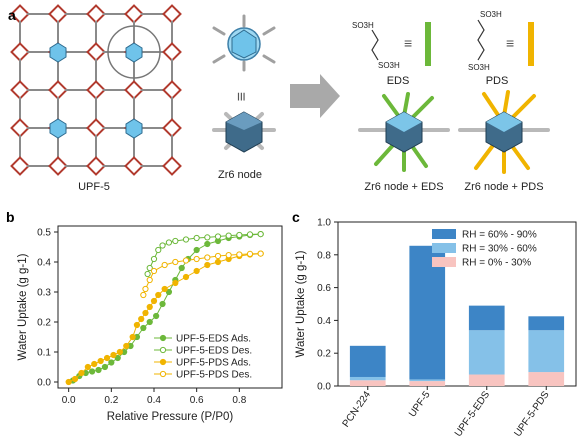  What do you see at coordinates (408, 43) in the screenshot?
I see `eds-equiv: ≡` at bounding box center [408, 43].